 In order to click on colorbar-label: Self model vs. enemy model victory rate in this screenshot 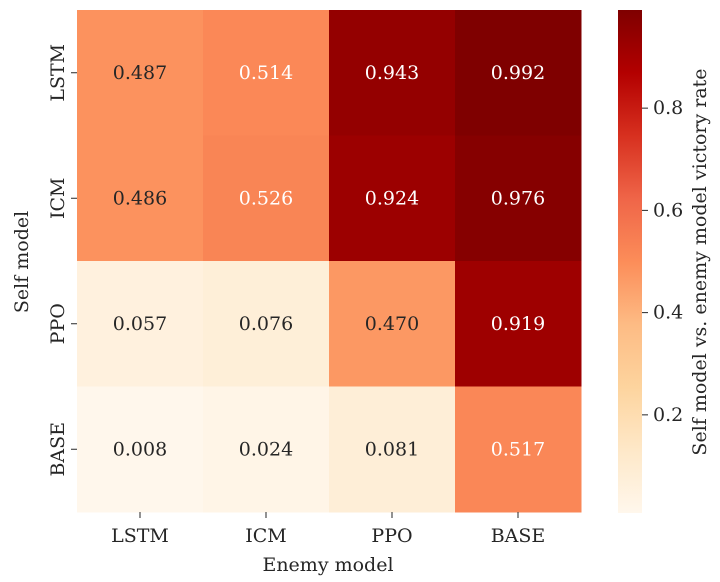, I will do `click(700, 261)`.